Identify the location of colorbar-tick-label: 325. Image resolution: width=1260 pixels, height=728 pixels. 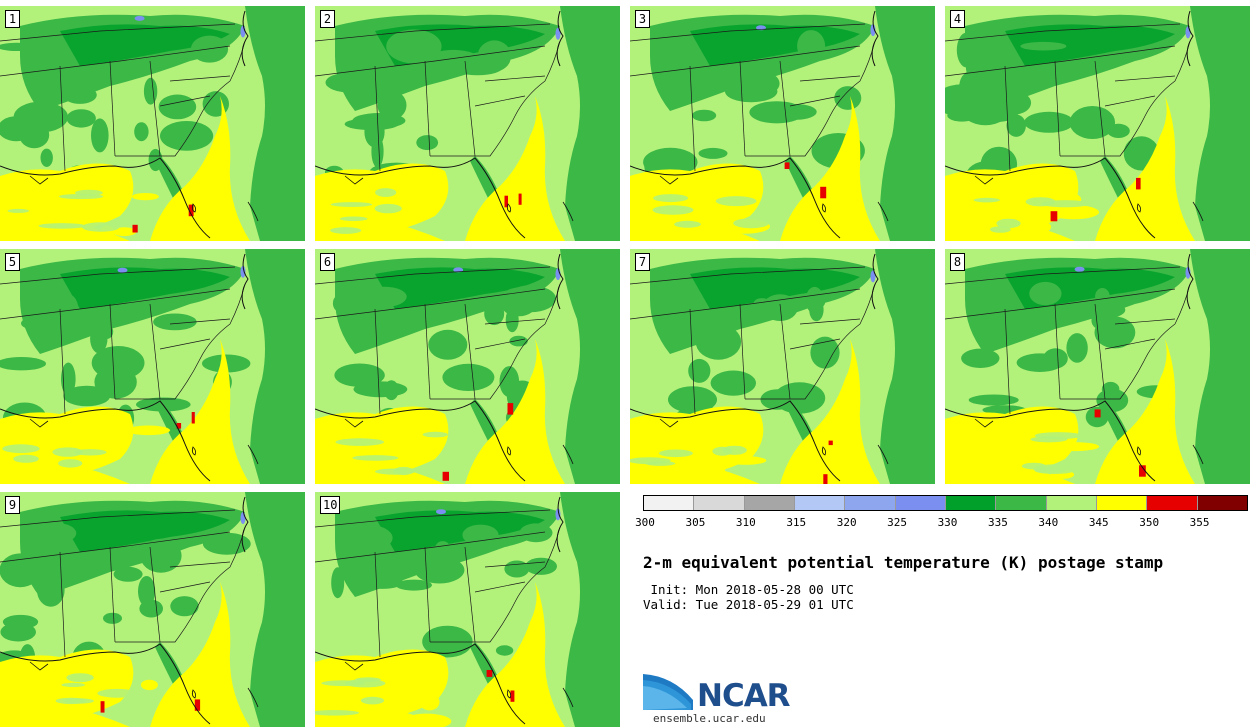
(897, 522).